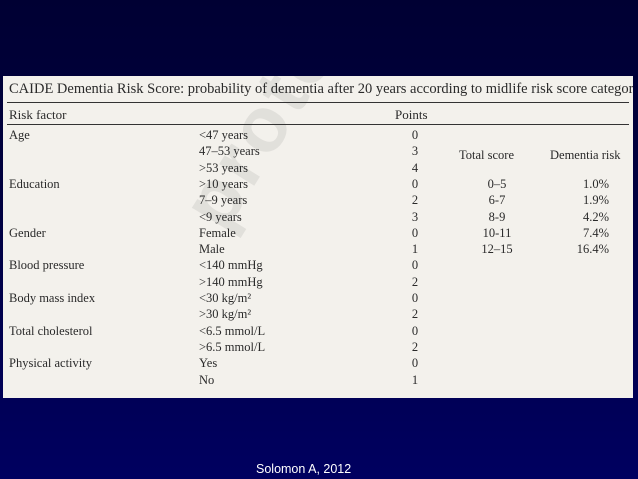 This screenshot has height=479, width=638. What do you see at coordinates (217, 232) in the screenshot?
I see `category-cell: Female` at bounding box center [217, 232].